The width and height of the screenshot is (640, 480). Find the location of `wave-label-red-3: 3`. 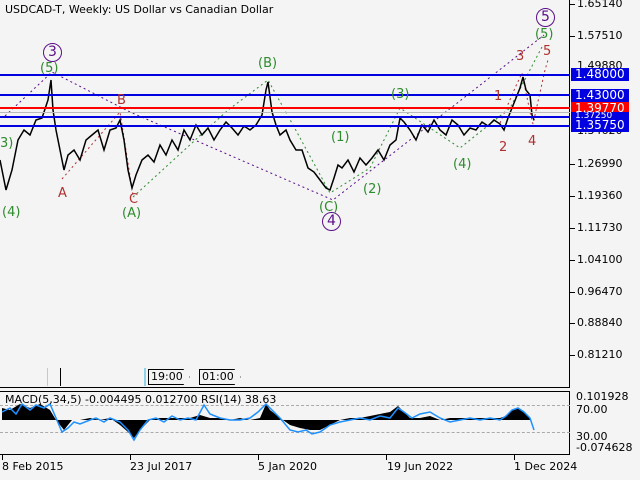

wave-label-red-3: 3 is located at coordinates (520, 56).